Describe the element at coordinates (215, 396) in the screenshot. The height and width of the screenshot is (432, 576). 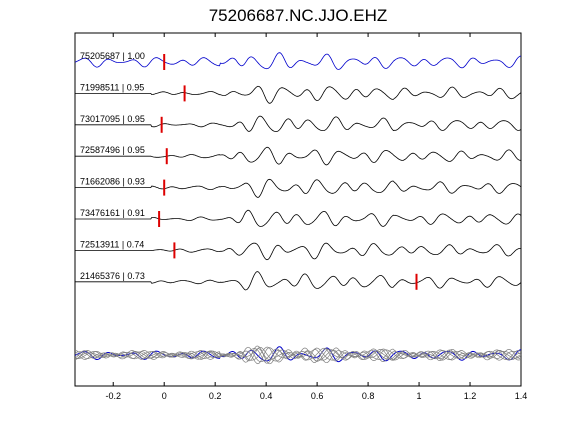
I see `x-tick-label: 0.2` at that location.